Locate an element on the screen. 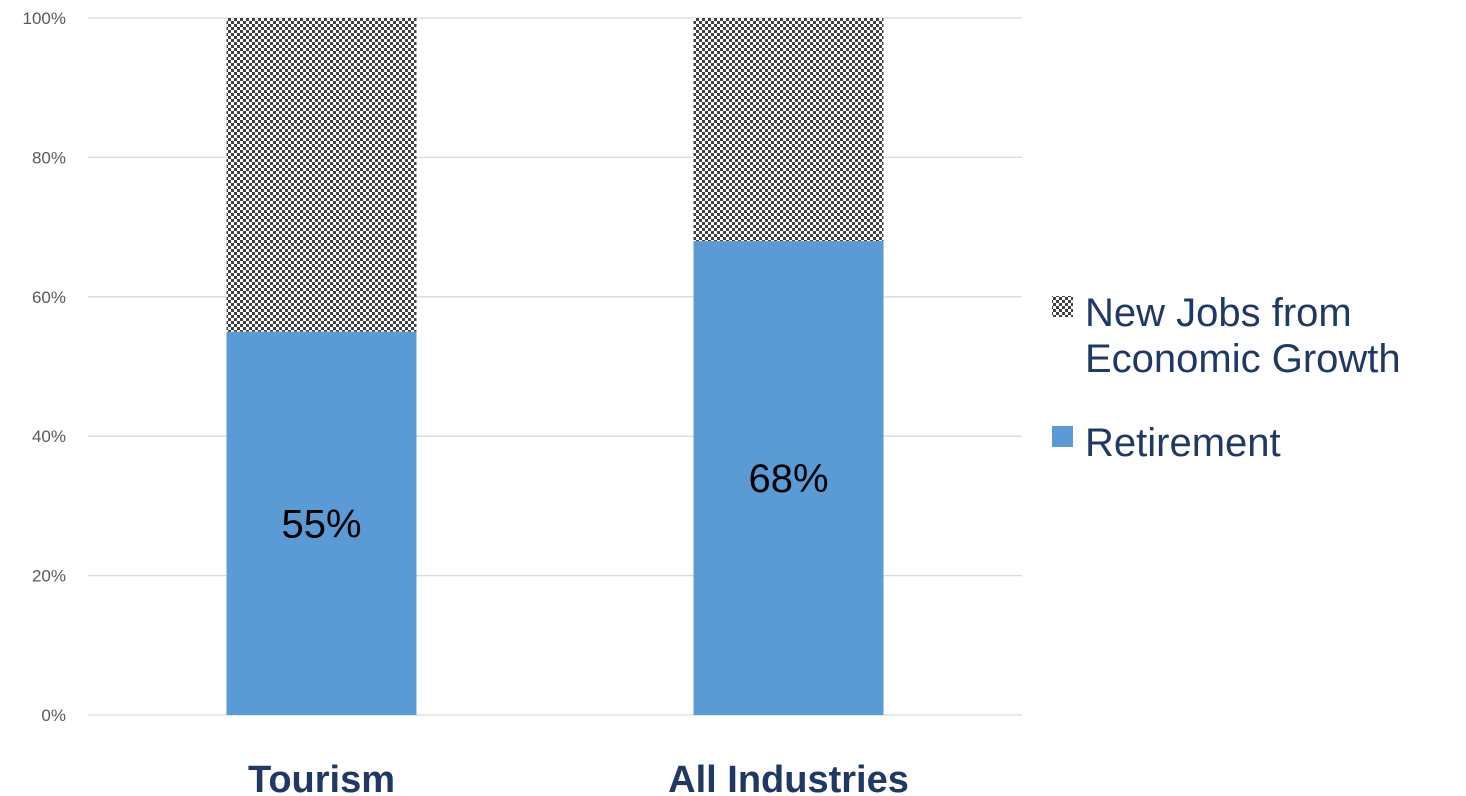 This screenshot has width=1466, height=796. y-tick-label: 0% is located at coordinates (53, 715).